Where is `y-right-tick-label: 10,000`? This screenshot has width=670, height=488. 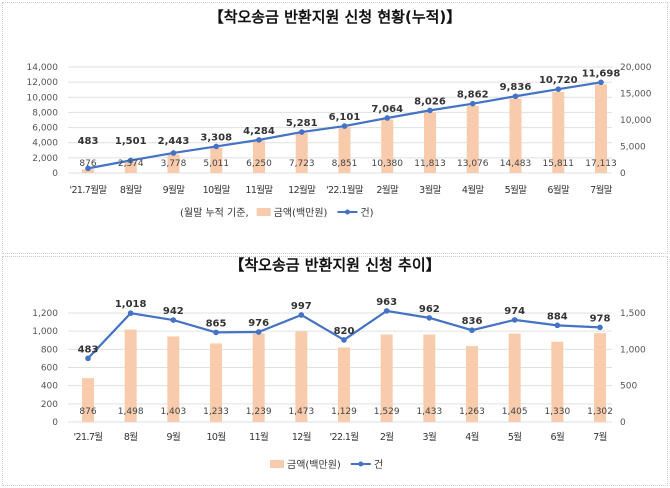 y-right-tick-label: 10,000 is located at coordinates (636, 121).